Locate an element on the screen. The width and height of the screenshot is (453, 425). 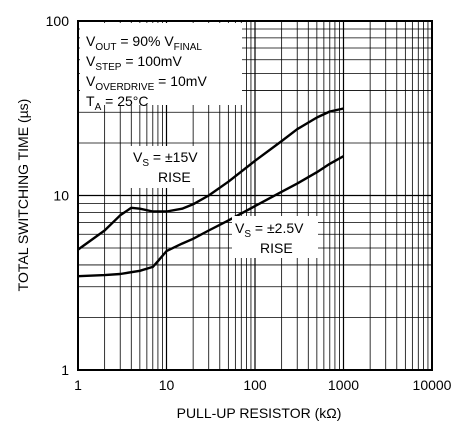
x-tick-label: 10 is located at coordinates (167, 385).